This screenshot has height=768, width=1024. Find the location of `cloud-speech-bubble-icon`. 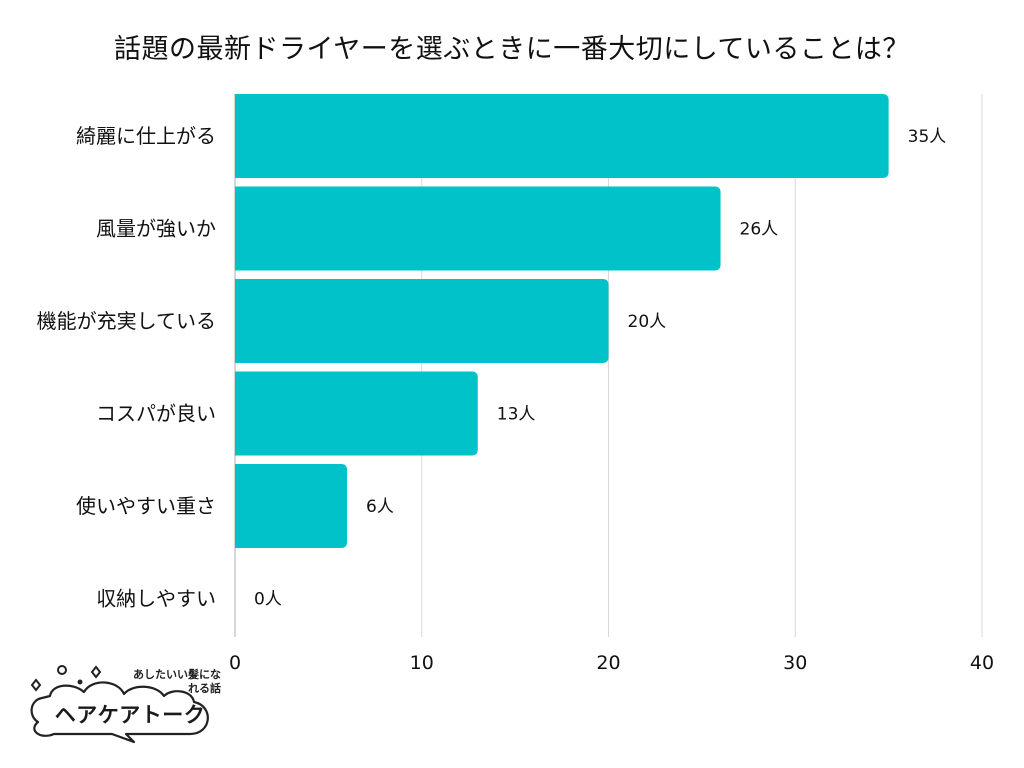

cloud-speech-bubble-icon is located at coordinates (119, 704).